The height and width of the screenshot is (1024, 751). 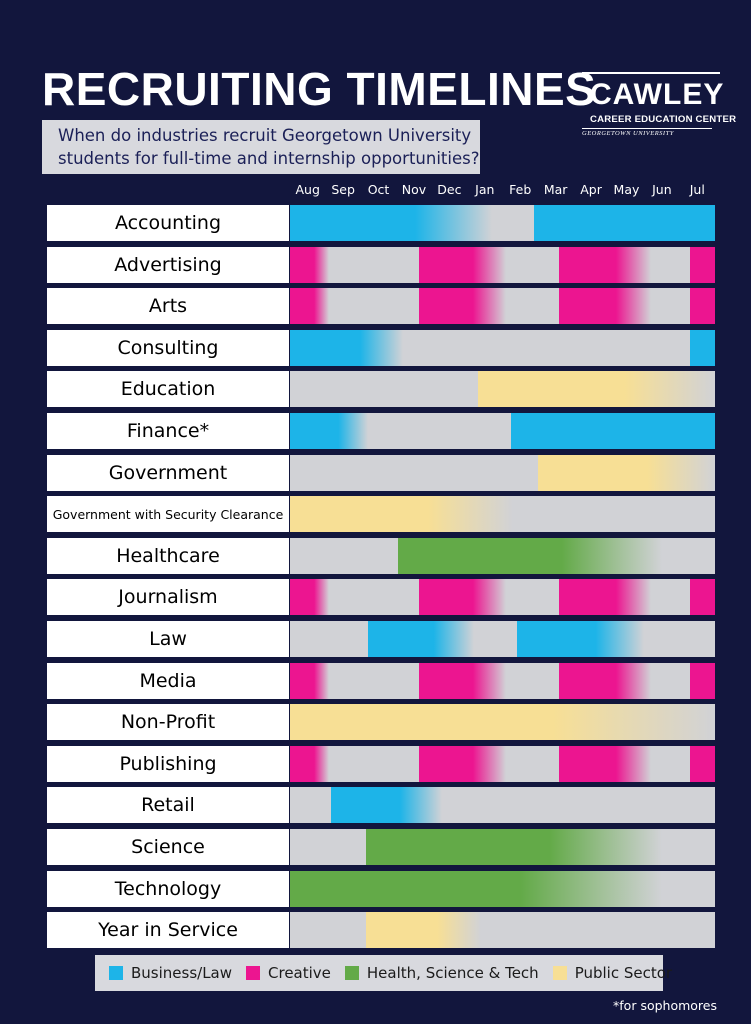 I want to click on month-label-dec: Dec, so click(x=449, y=189).